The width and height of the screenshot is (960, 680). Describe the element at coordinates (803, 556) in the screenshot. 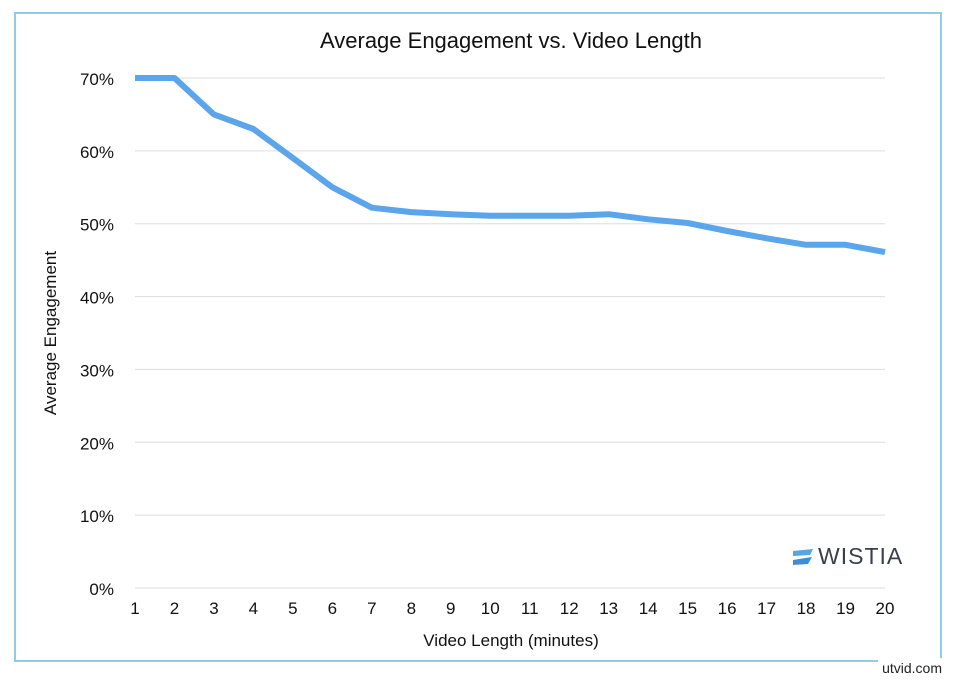

I see `wistia-logo-icon` at that location.